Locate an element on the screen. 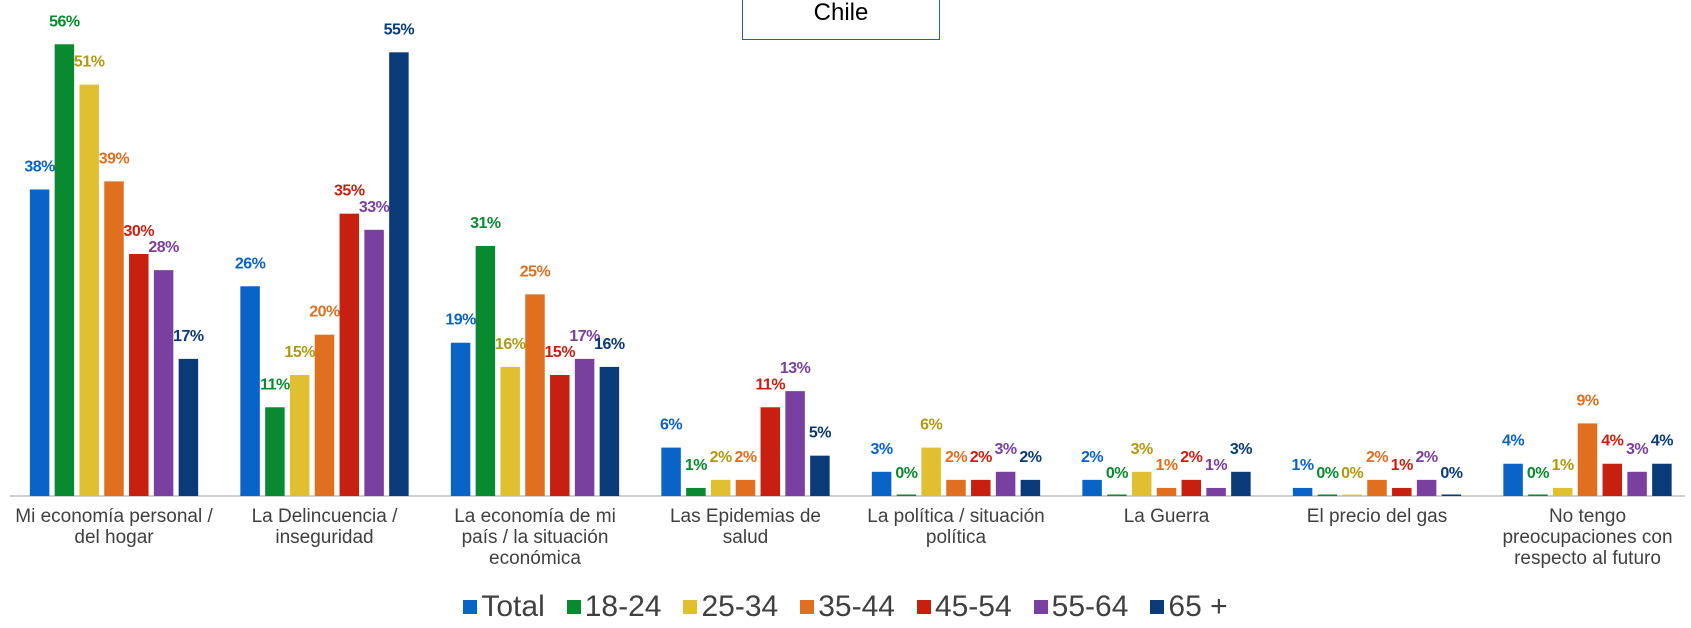 The image size is (1691, 628). legend-item: 18-24 is located at coordinates (613, 607).